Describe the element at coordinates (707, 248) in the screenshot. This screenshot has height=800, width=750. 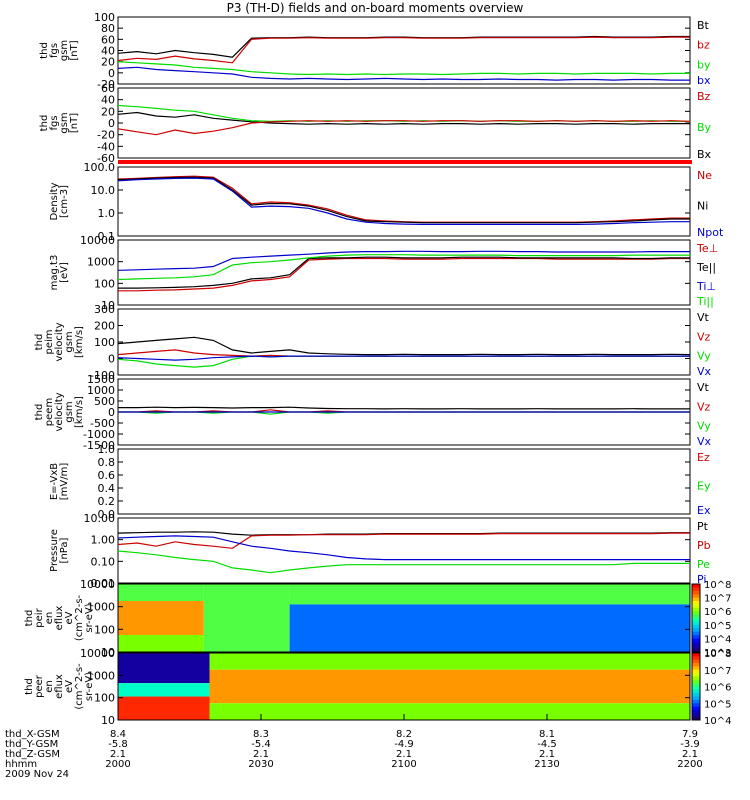
I see `temperature-legend-item: Te⊥` at that location.